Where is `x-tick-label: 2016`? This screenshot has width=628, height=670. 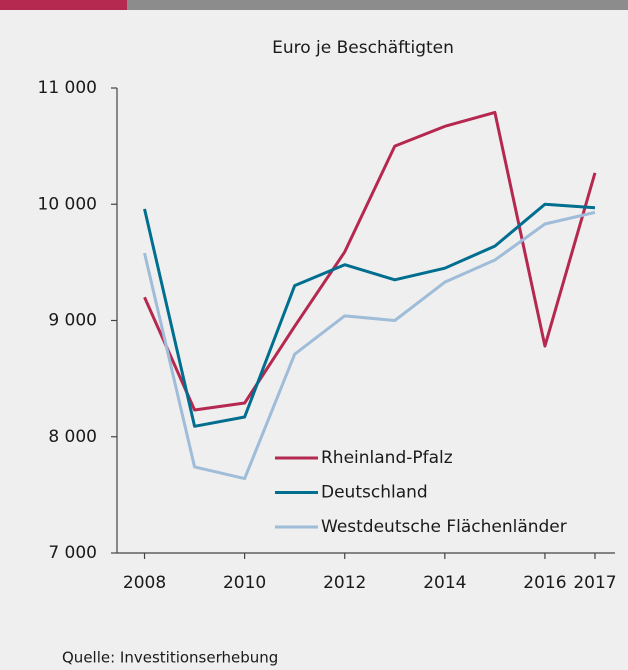
x-tick-label: 2016 is located at coordinates (544, 583).